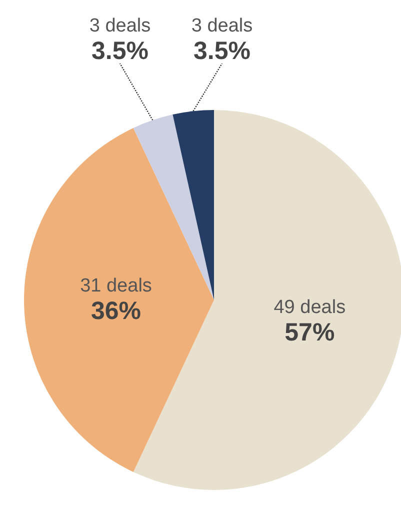 Image resolution: width=401 pixels, height=505 pixels. Describe the element at coordinates (310, 321) in the screenshot. I see `data-label: 49 deals 57%` at that location.